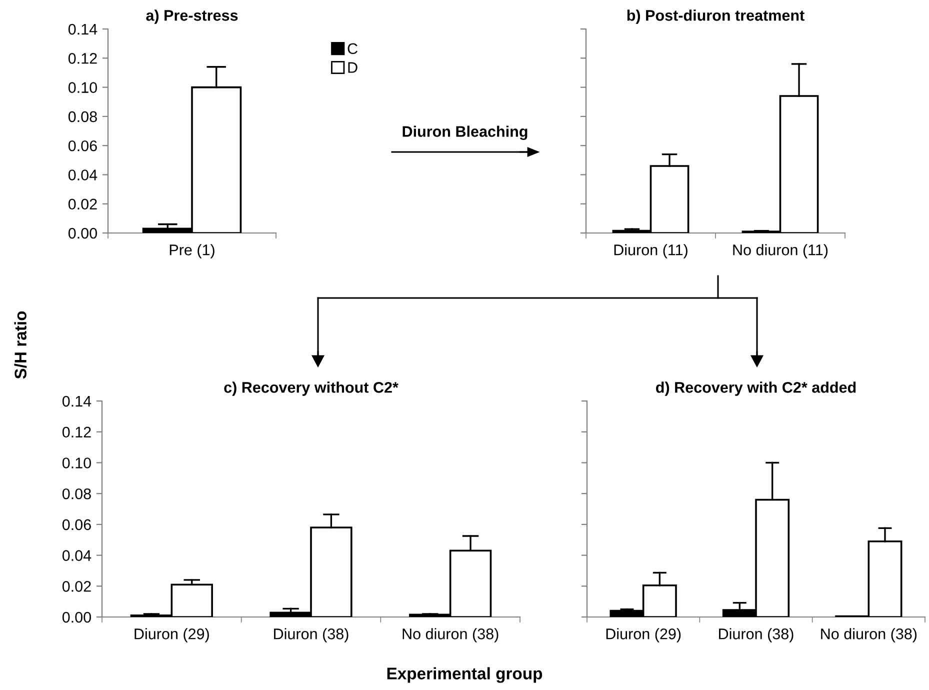 Image resolution: width=929 pixels, height=690 pixels. What do you see at coordinates (192, 17) in the screenshot?
I see `chart-title: a) Pre-stress` at bounding box center [192, 17].